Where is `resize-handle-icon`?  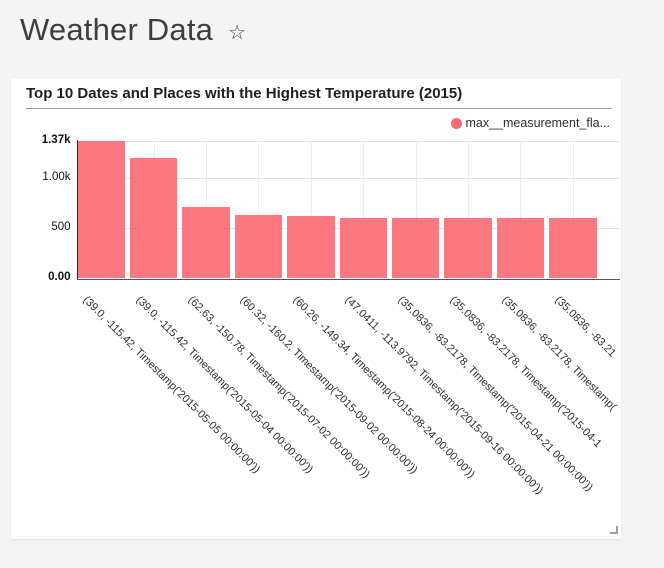 resize-handle-icon is located at coordinates (614, 530).